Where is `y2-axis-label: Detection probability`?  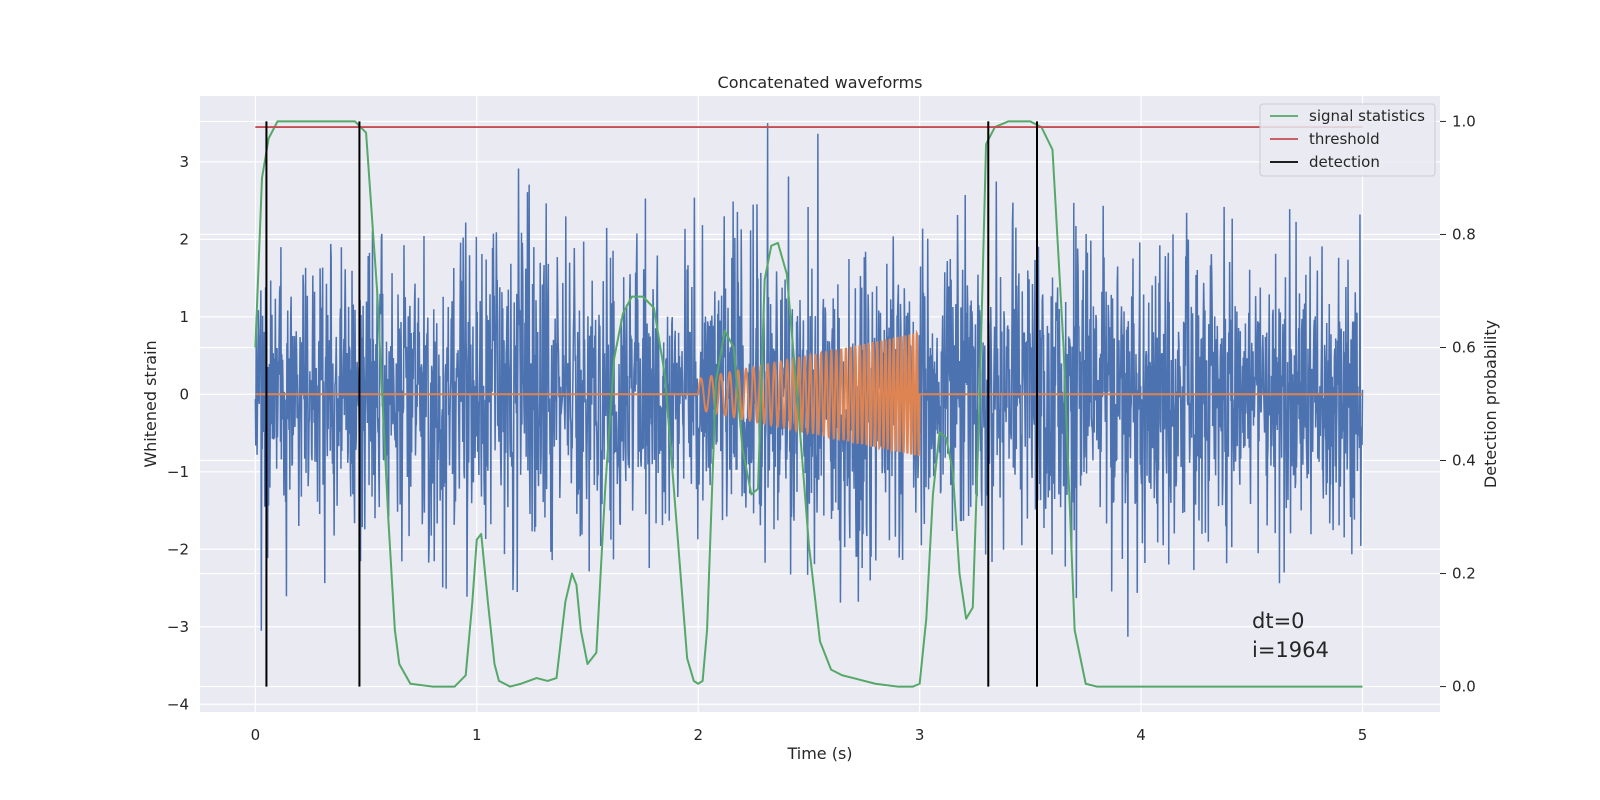 y2-axis-label: Detection probability is located at coordinates (1490, 404).